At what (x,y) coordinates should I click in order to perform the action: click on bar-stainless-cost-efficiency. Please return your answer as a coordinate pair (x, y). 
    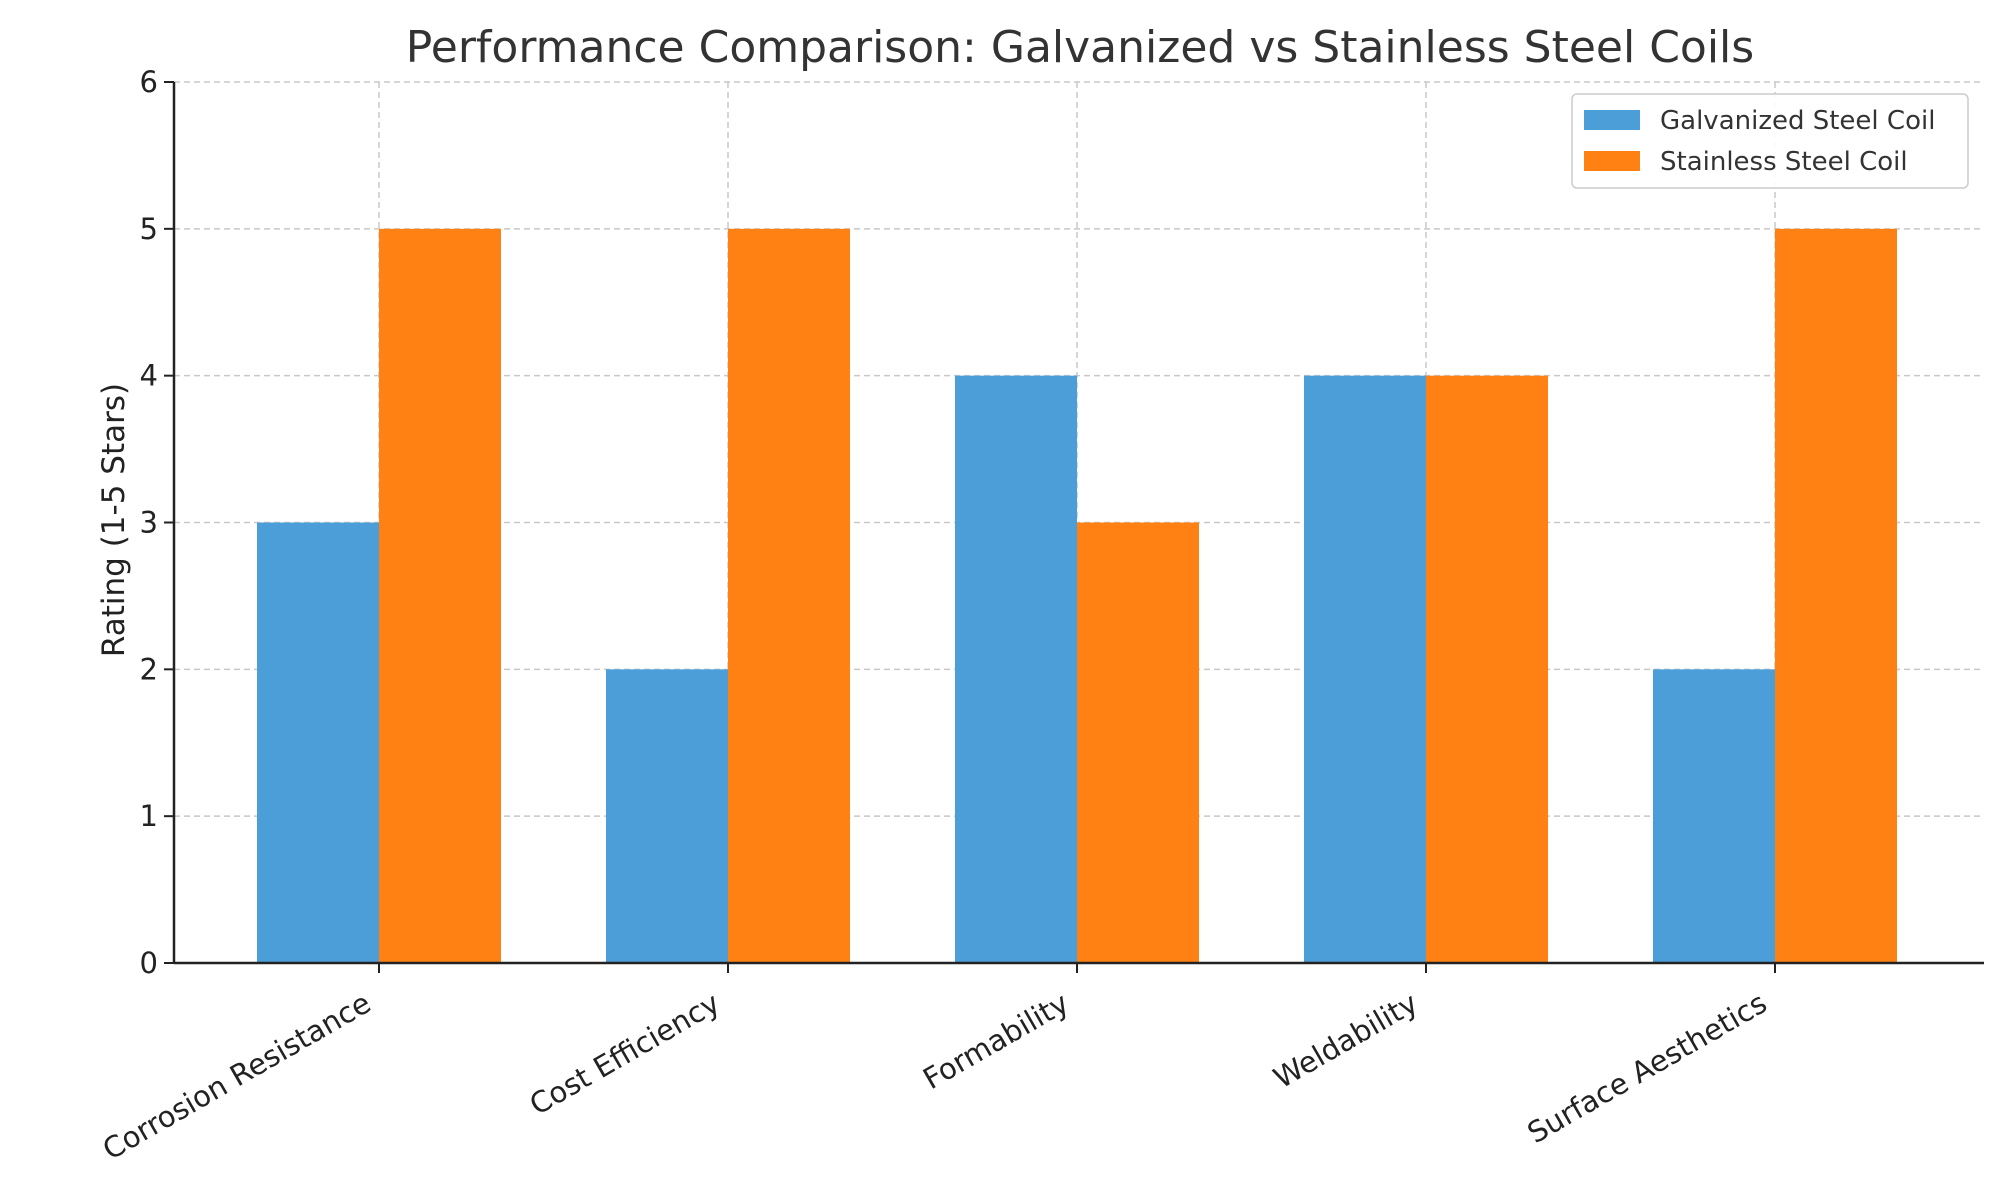
    Looking at the image, I should click on (789, 596).